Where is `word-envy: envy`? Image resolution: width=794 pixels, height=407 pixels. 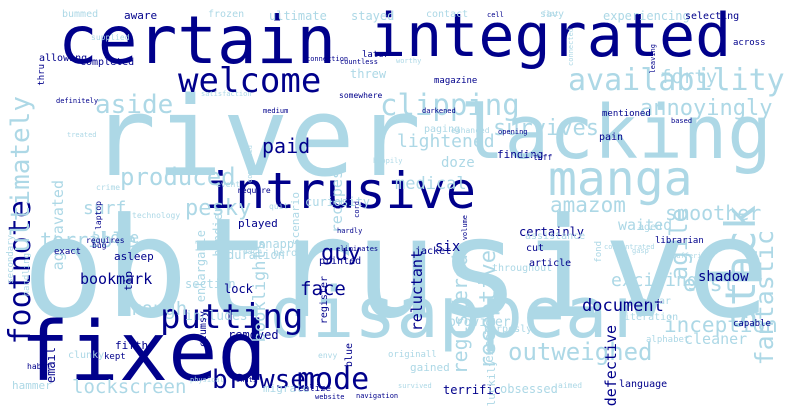 word-envy: envy is located at coordinates (328, 355).